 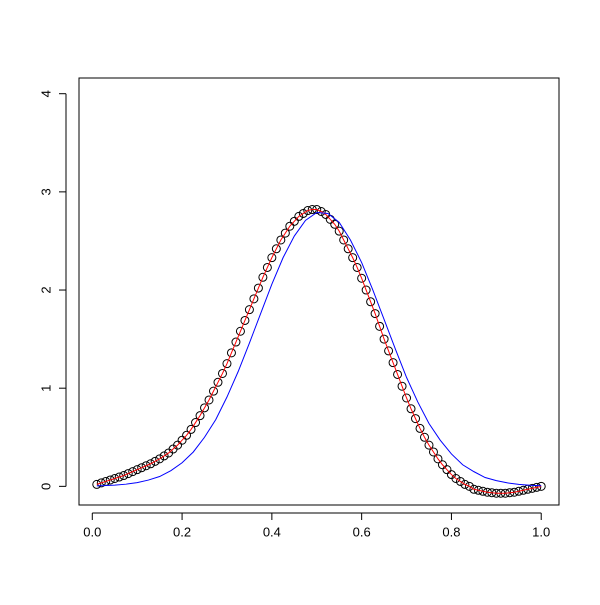 What do you see at coordinates (45, 486) in the screenshot?
I see `y-tick-label: 0` at bounding box center [45, 486].